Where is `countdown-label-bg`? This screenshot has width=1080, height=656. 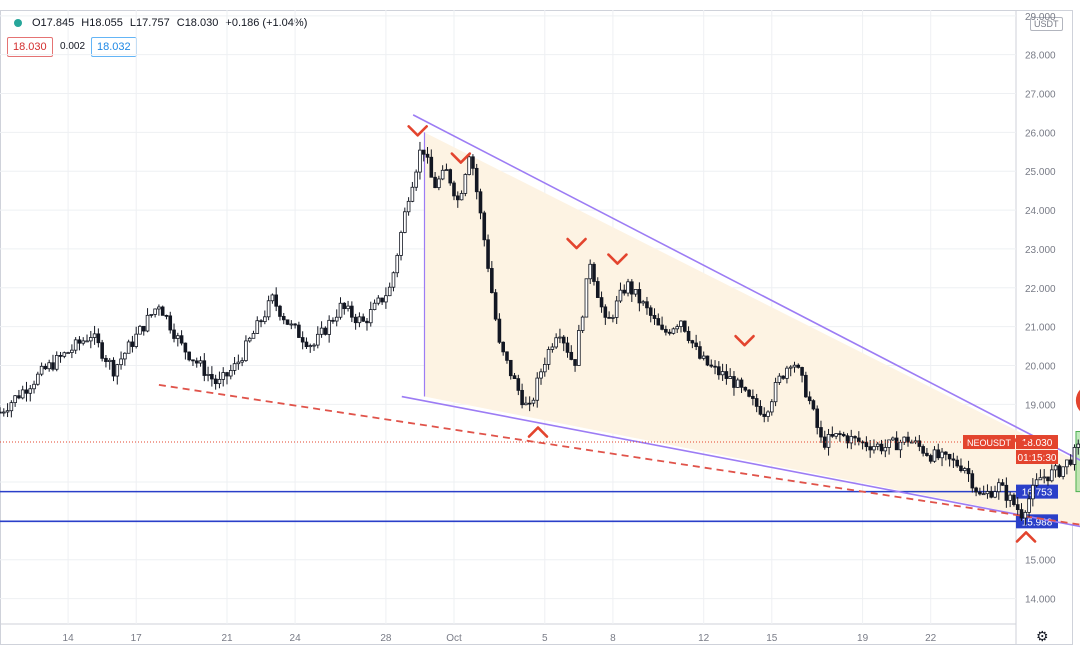
countdown-label-bg is located at coordinates (1037, 457).